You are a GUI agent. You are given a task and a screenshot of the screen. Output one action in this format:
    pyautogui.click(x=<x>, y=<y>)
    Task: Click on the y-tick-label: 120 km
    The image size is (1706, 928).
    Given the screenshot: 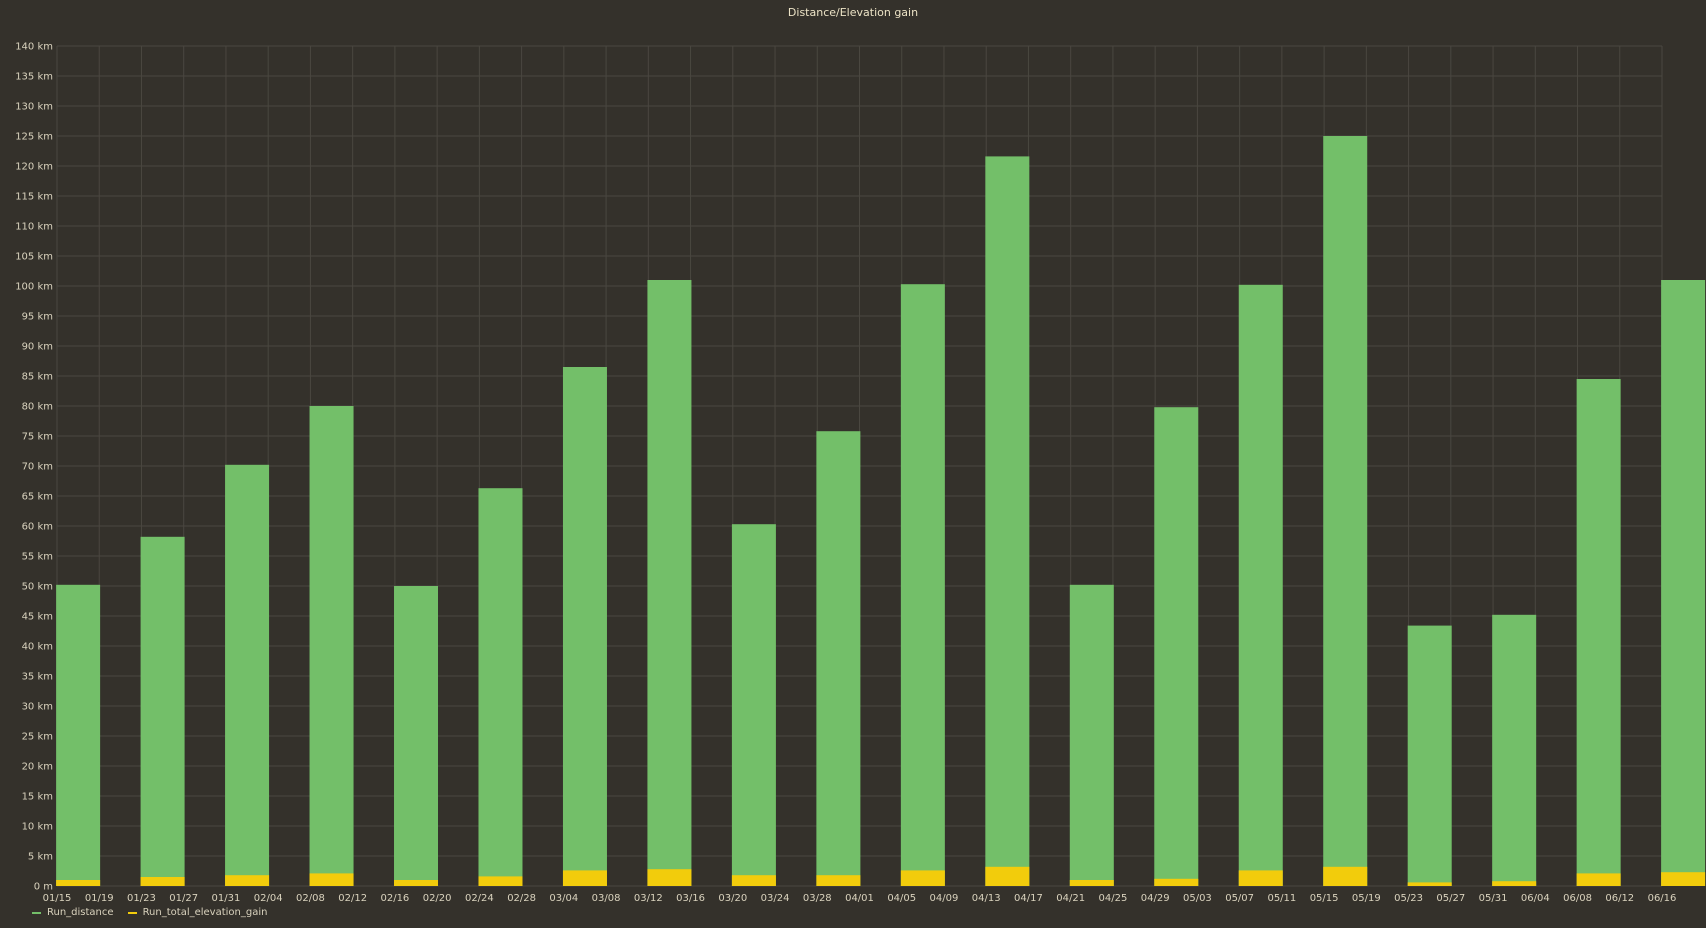 What is the action you would take?
    pyautogui.click(x=34, y=167)
    